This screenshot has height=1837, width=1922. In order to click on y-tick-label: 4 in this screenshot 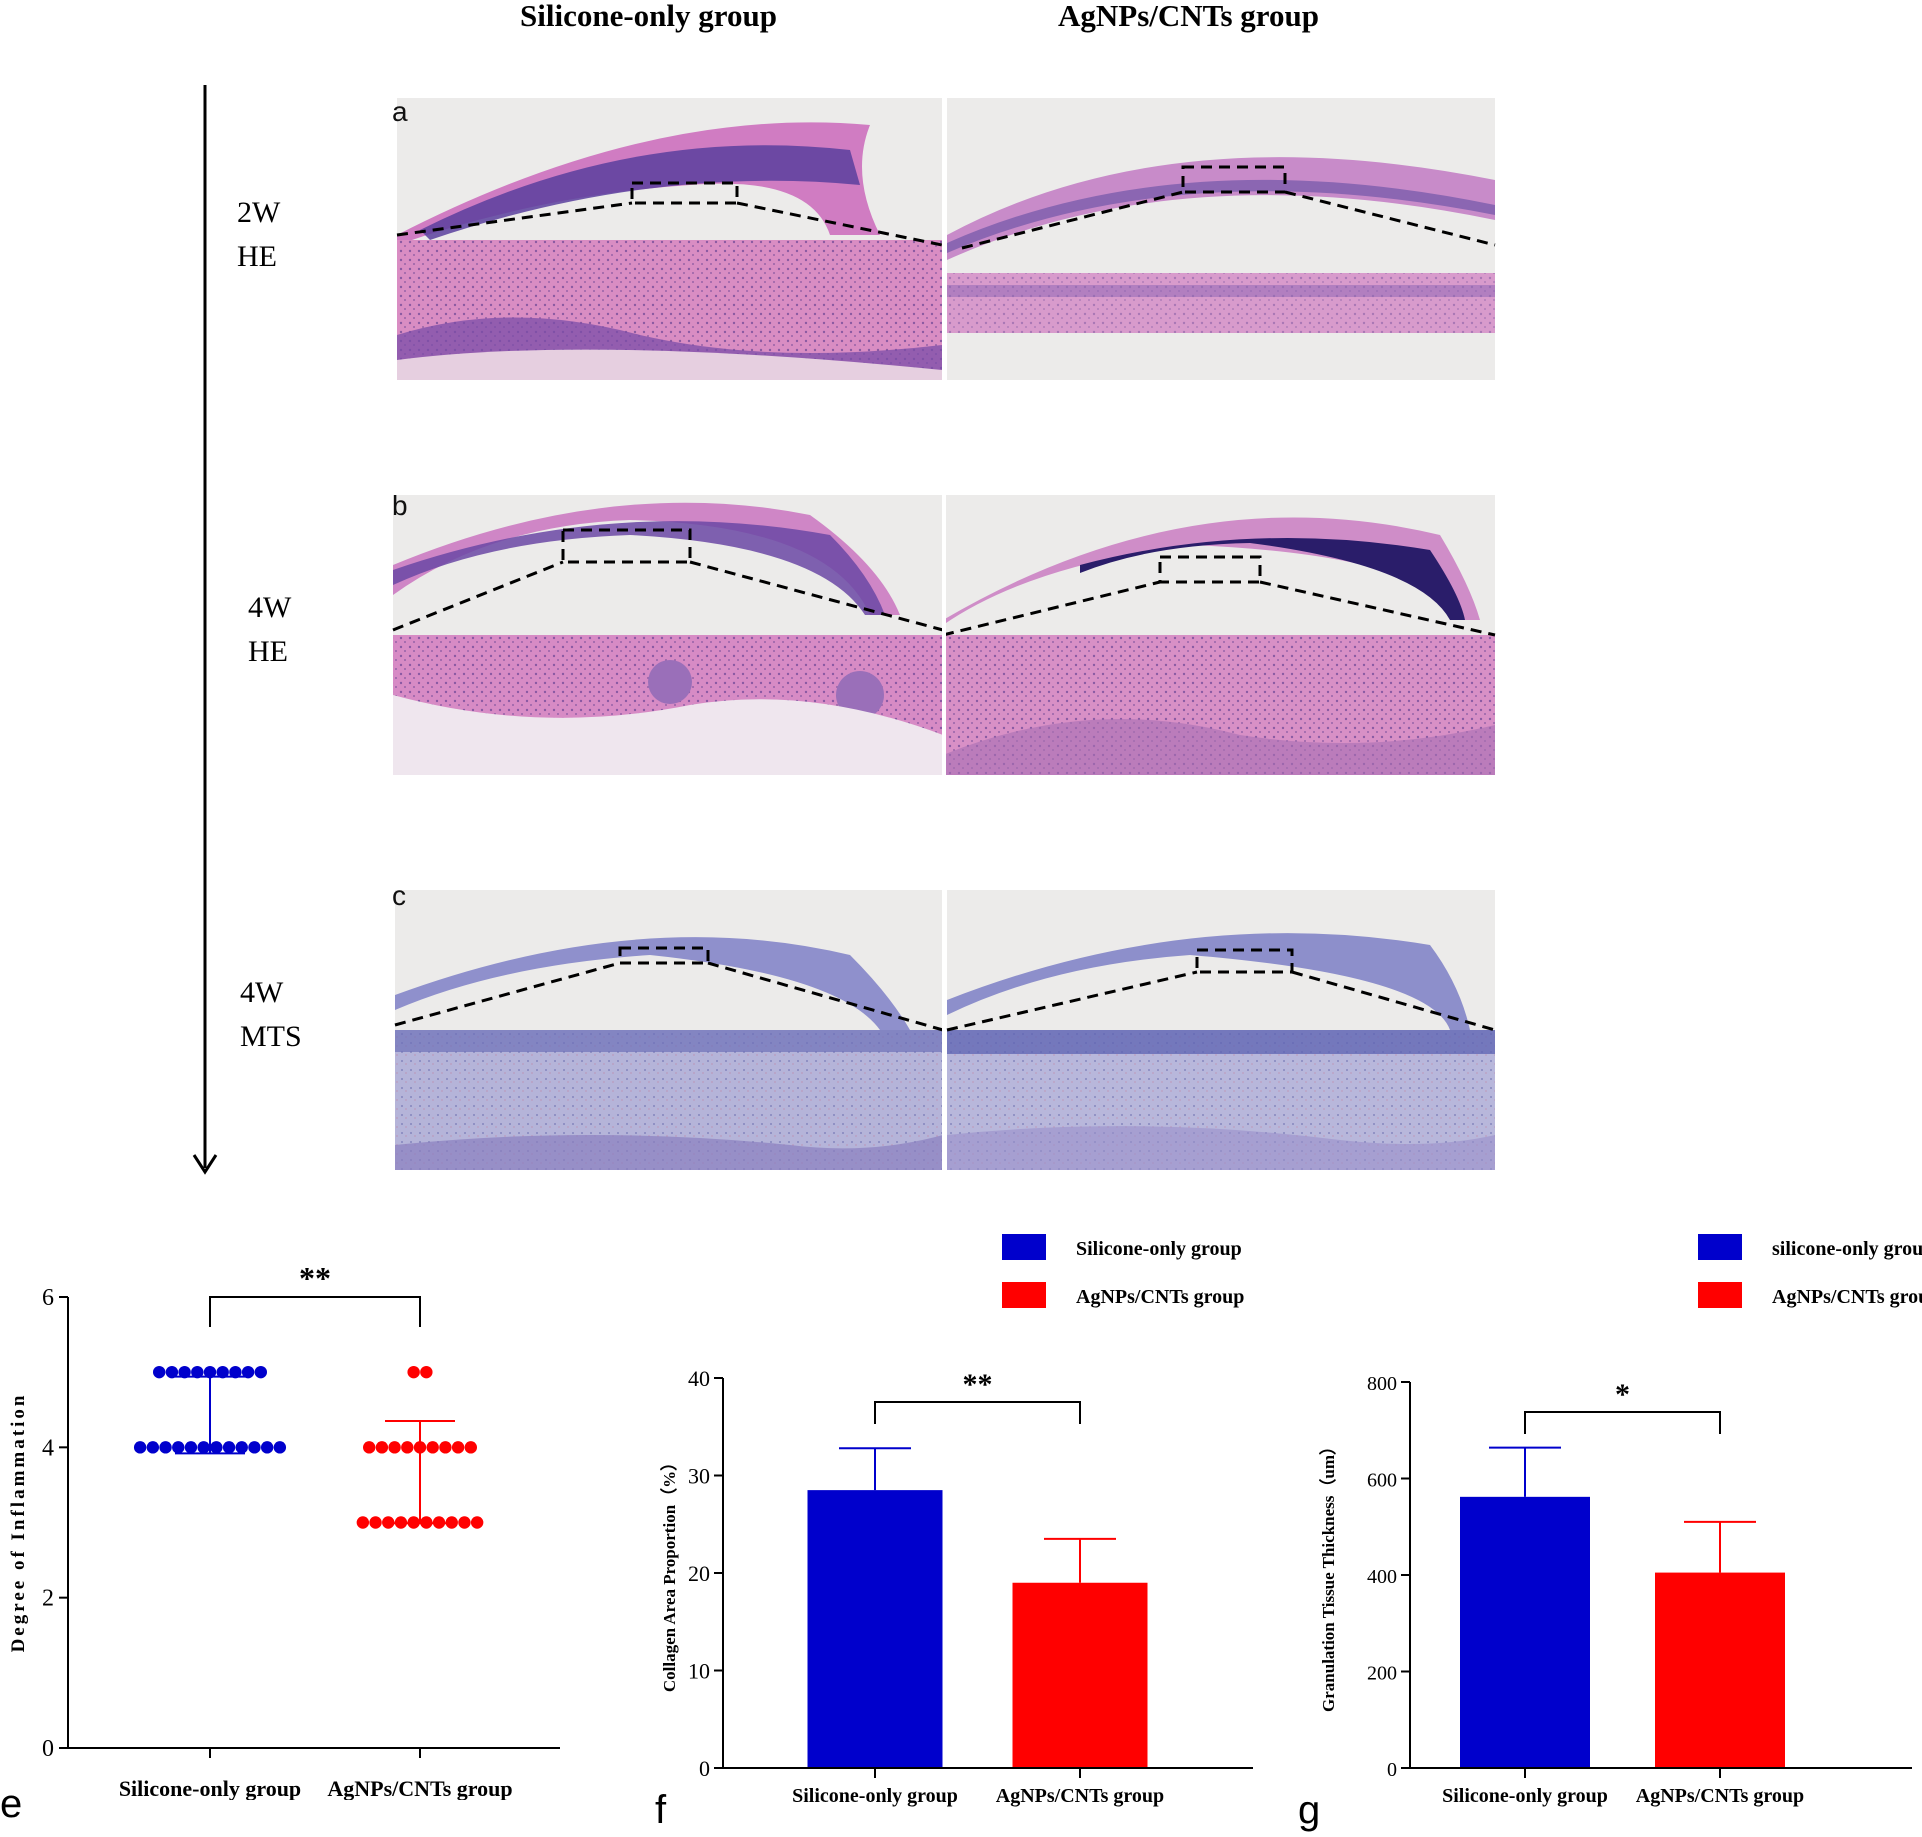, I will do `click(48, 1448)`.